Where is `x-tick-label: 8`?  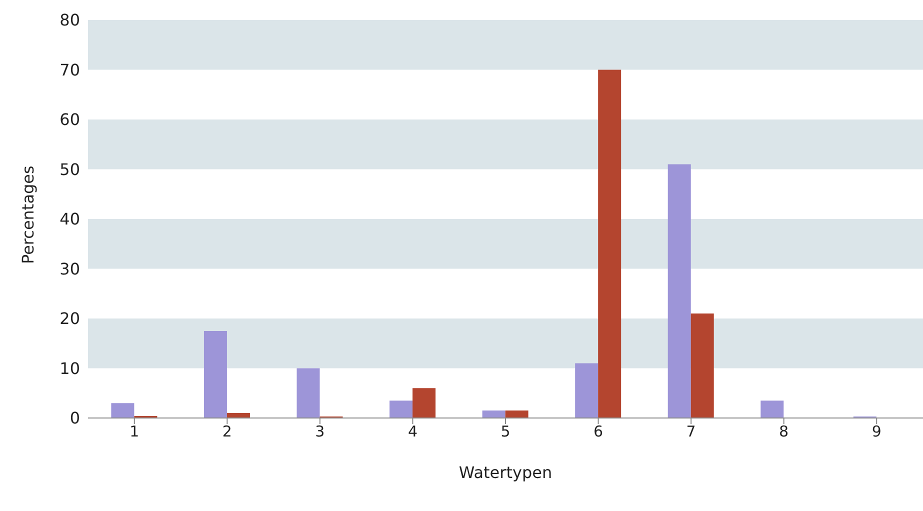
x-tick-label: 8 is located at coordinates (784, 431).